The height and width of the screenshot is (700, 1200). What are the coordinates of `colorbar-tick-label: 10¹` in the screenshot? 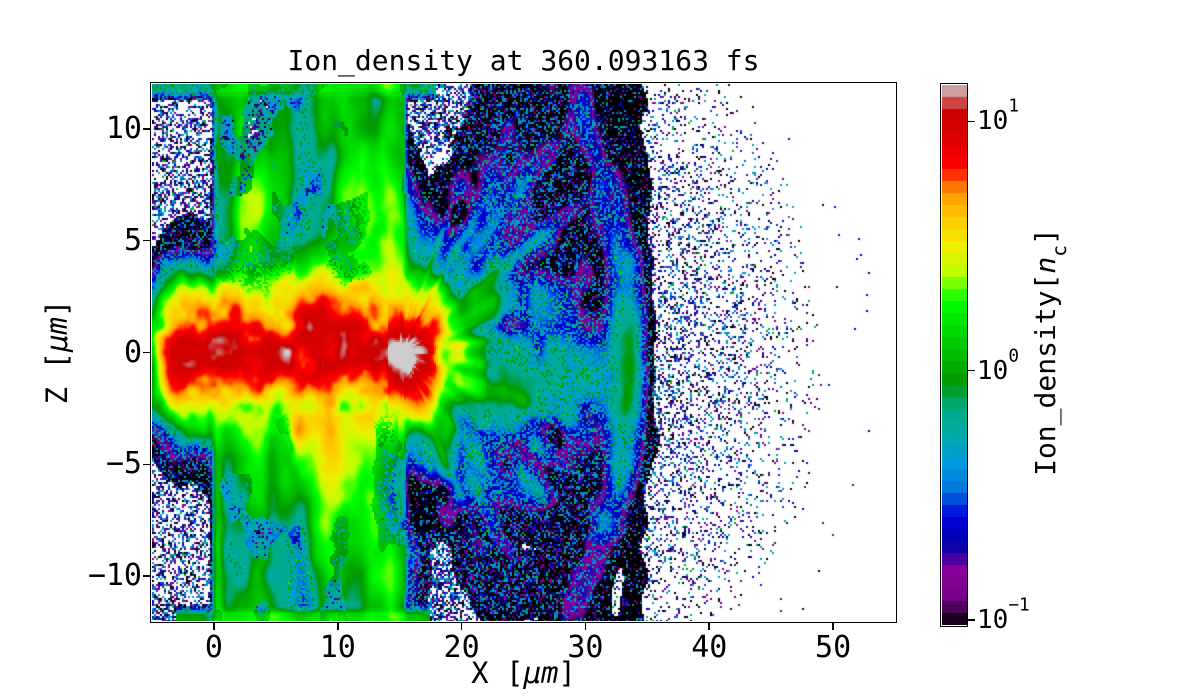 It's located at (998, 117).